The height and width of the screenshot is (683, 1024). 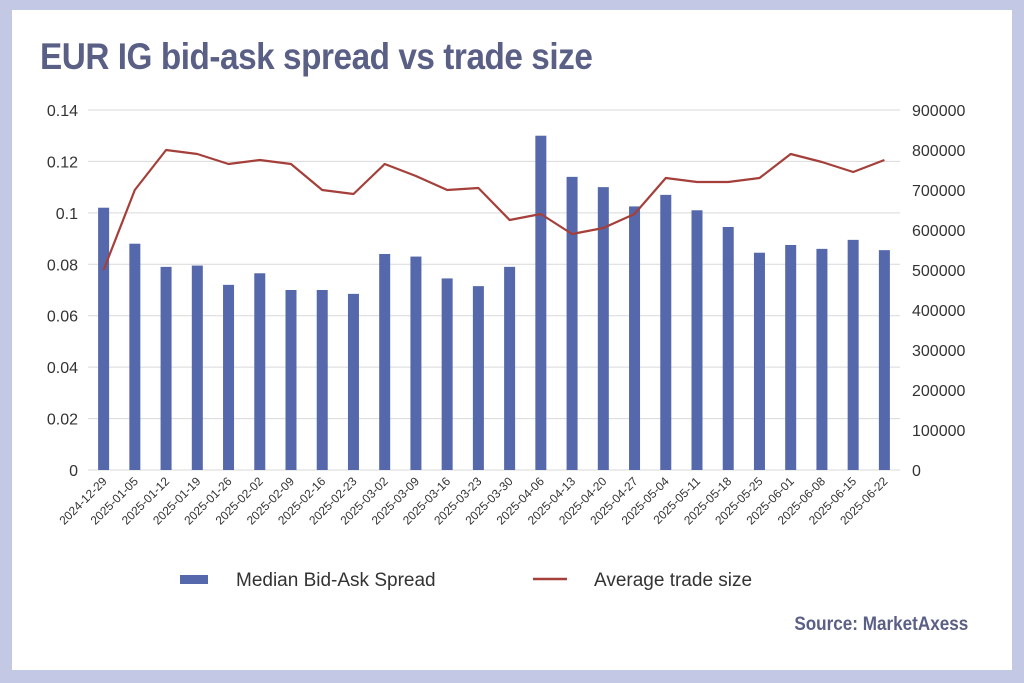 I want to click on left-axis: 0 0.02 0.04 0.06 0.08 0.1 0.12 0.14, so click(x=62, y=291).